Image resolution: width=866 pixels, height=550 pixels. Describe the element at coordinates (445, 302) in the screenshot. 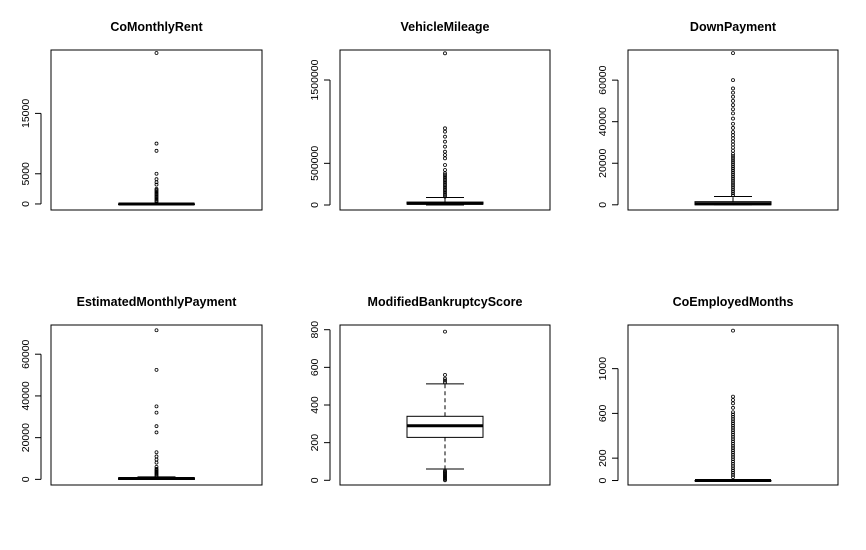

I see `chart-title: ModifiedBankruptcyScore` at that location.